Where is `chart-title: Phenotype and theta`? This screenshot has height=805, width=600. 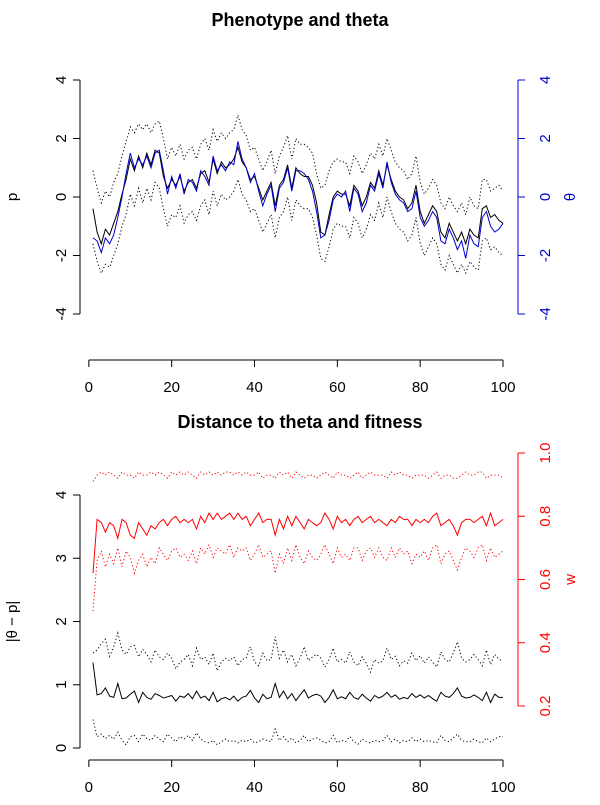 chart-title: Phenotype and theta is located at coordinates (300, 20).